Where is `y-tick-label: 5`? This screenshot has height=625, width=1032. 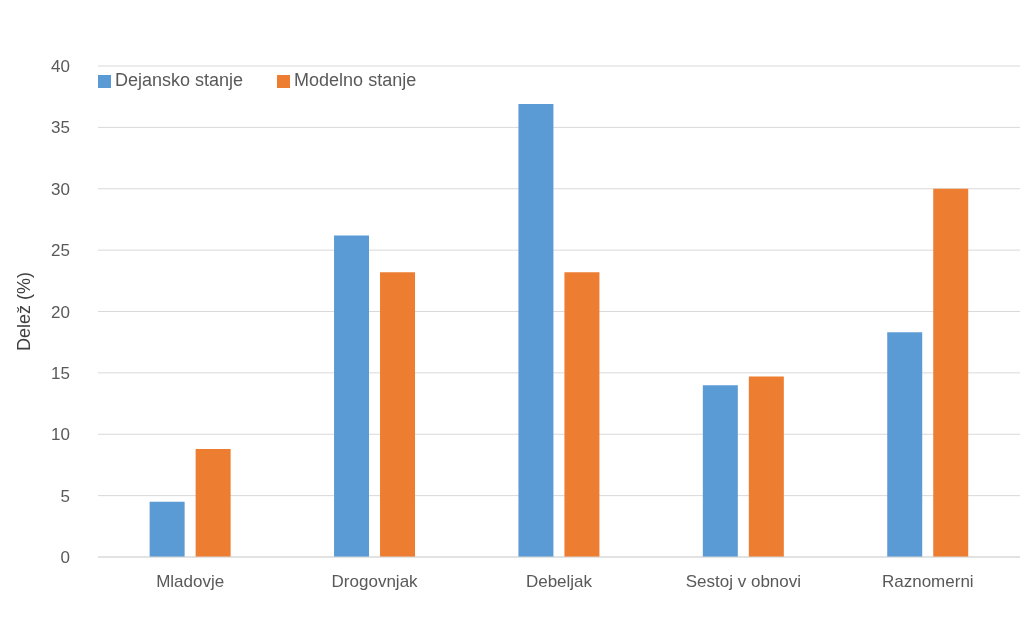 y-tick-label: 5 is located at coordinates (65, 496).